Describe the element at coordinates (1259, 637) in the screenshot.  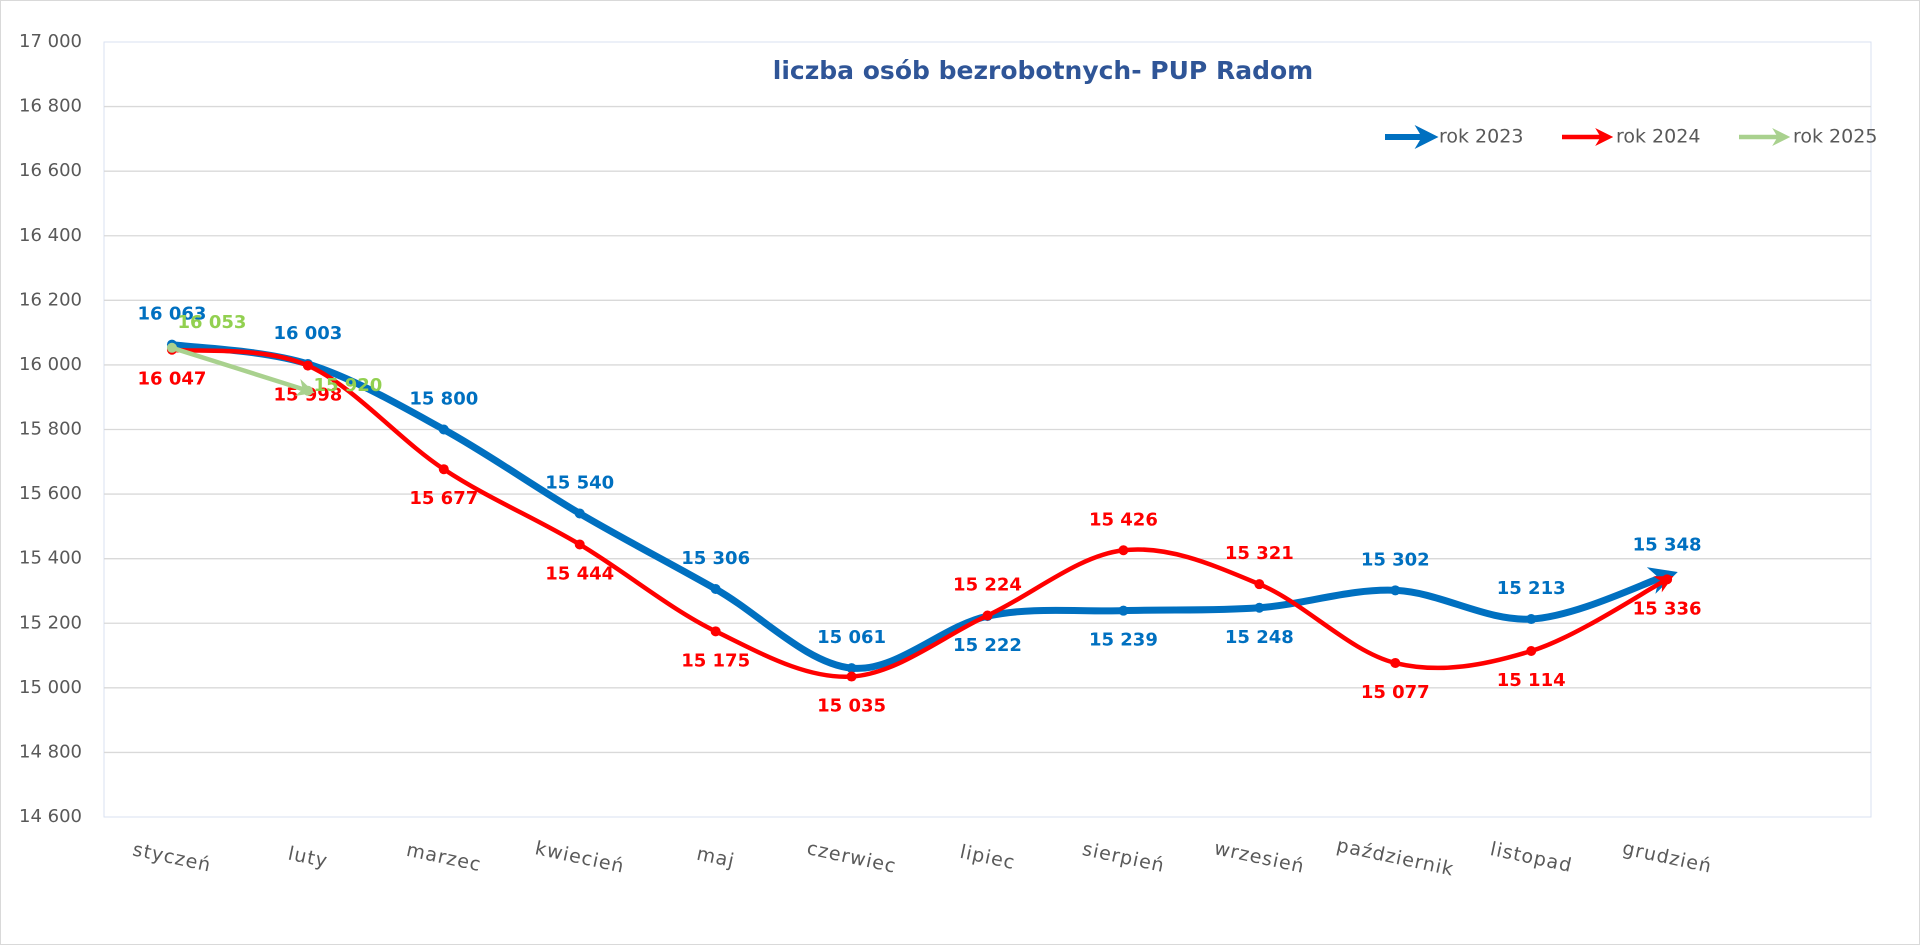
I see `data-label: 15 248` at that location.